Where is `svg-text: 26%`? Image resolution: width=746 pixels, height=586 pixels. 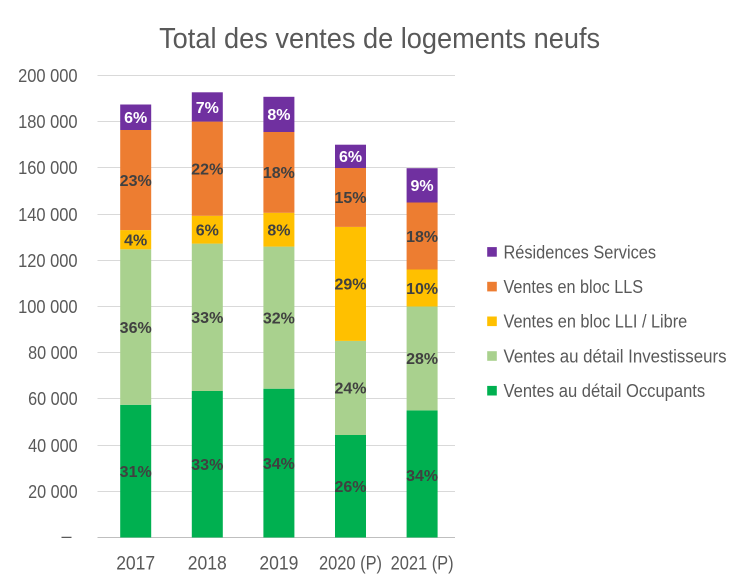
svg-text: 26% is located at coordinates (350, 487).